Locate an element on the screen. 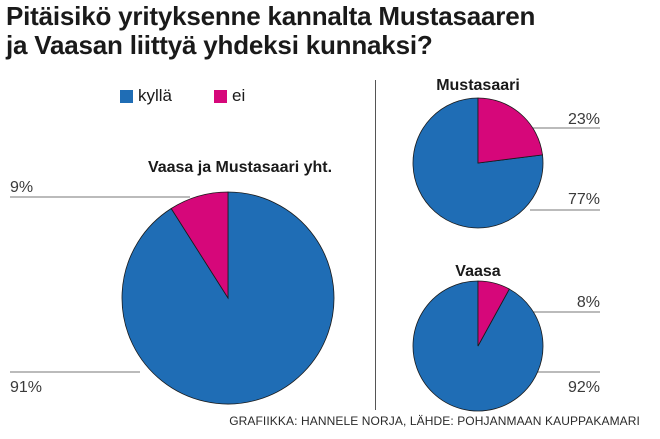 Image resolution: width=660 pixels, height=439 pixels. pie-chart-vaasa: Vaasa 8% 92% is located at coordinates (506, 337).